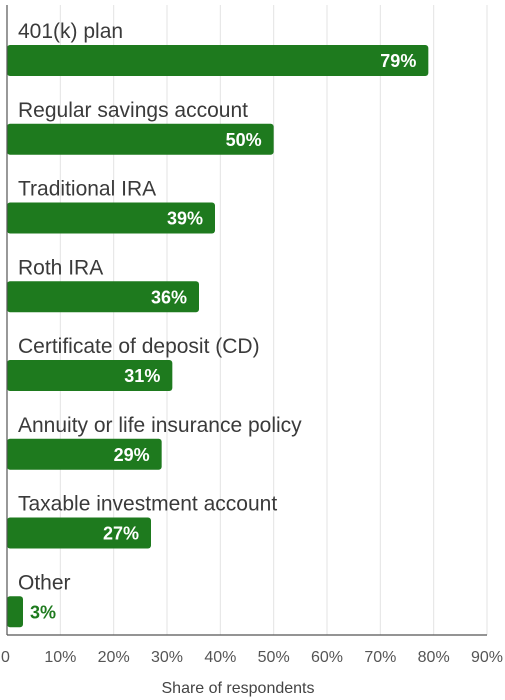 The height and width of the screenshot is (700, 505). Describe the element at coordinates (185, 219) in the screenshot. I see `data-label: 39%` at that location.